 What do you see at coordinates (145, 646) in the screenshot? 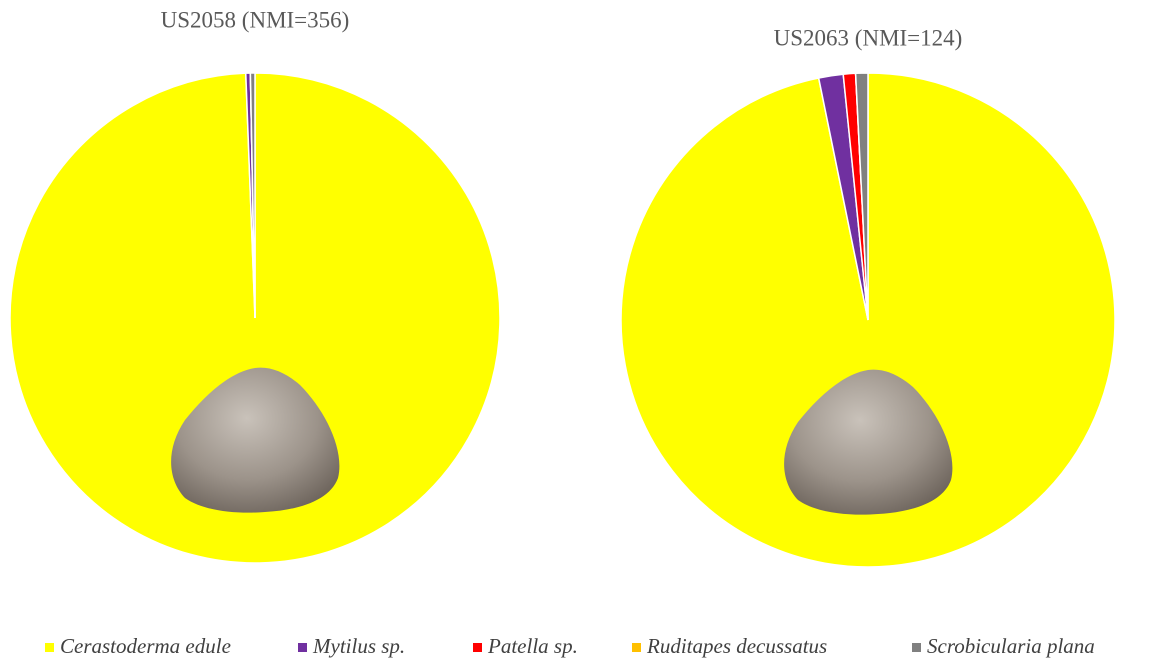
I see `legend-label: Cerastoderma edule` at bounding box center [145, 646].